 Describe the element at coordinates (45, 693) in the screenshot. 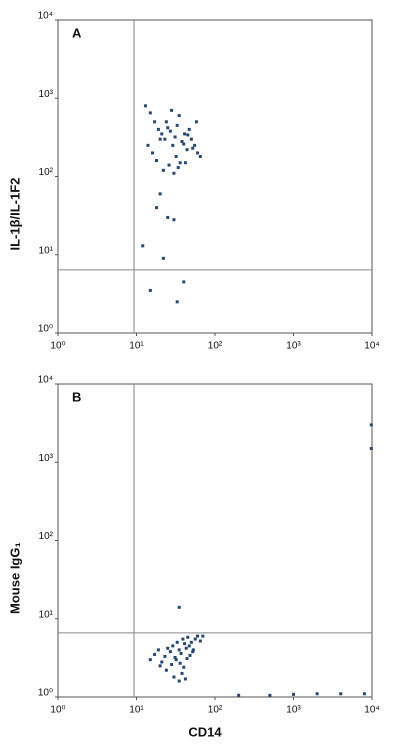

I see `y-tick-label: 10⁰` at that location.